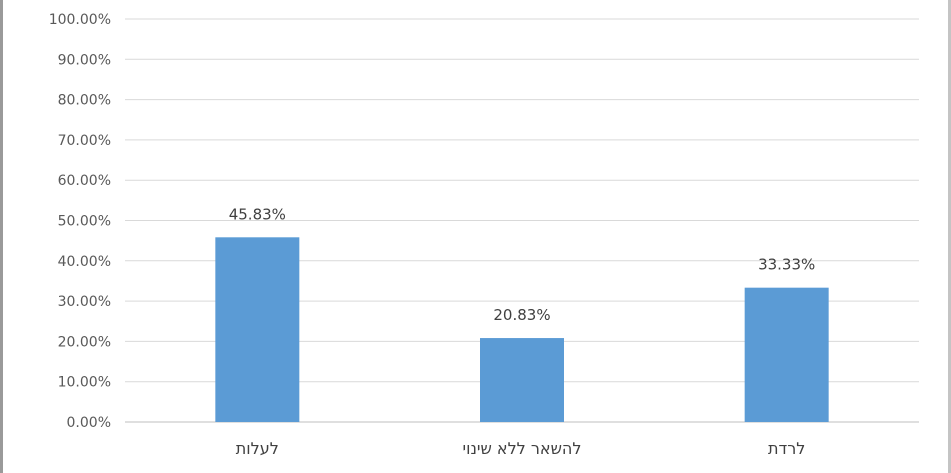 This screenshot has height=473, width=951. Describe the element at coordinates (84, 181) in the screenshot. I see `y-tick-label: 60.00%` at that location.